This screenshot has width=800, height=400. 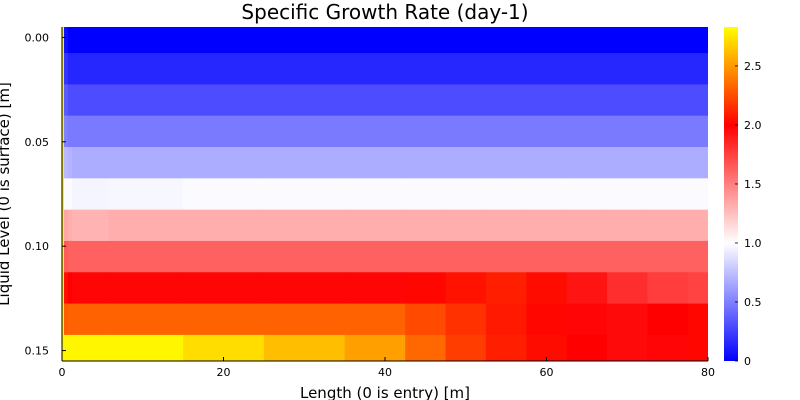 I want to click on colorbar-tick-label: 0.5, so click(x=753, y=302).